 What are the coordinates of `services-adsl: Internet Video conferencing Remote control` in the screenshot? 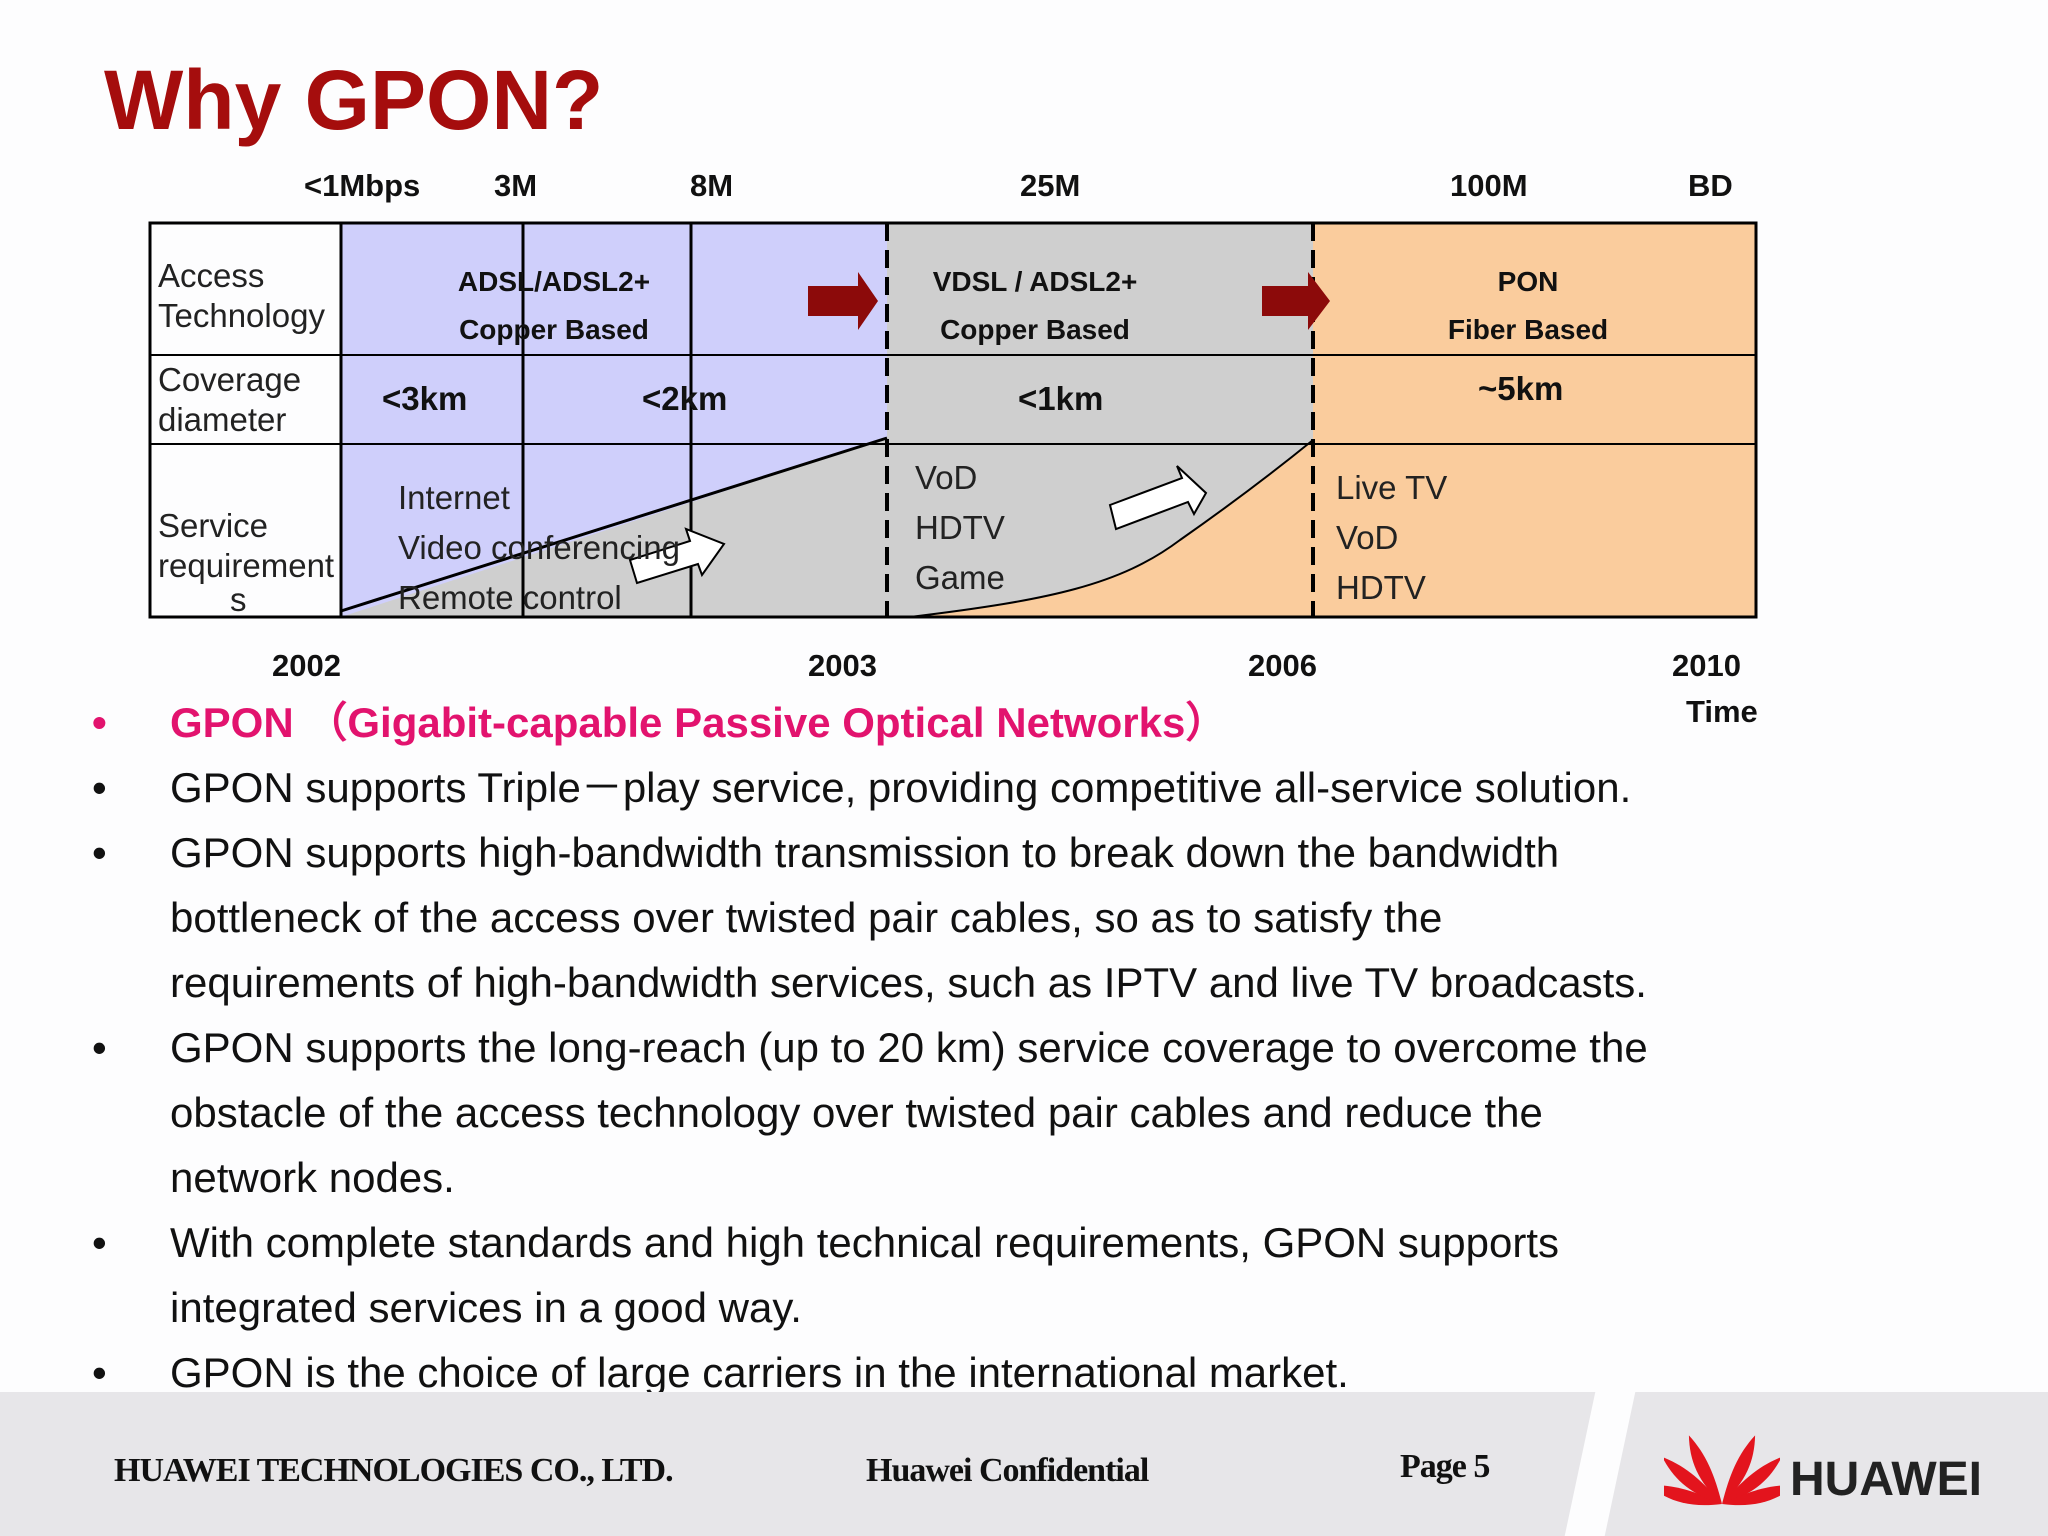 It's located at (539, 547).